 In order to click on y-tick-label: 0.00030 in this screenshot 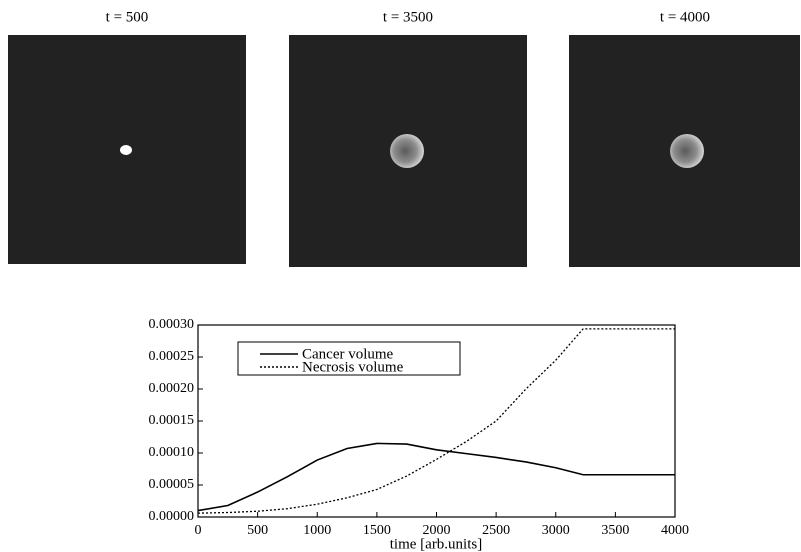, I will do `click(172, 324)`.